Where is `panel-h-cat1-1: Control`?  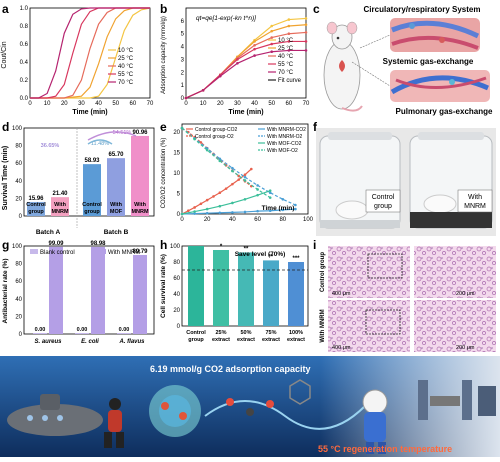
panel-h-cat1-1: Control is located at coordinates (196, 333).